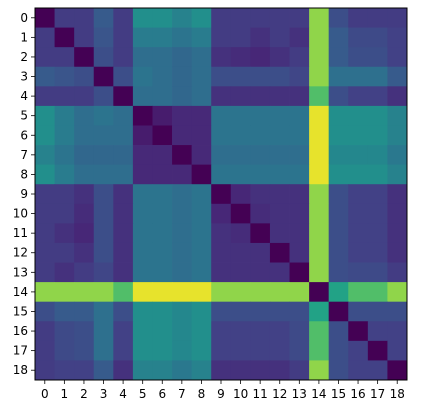 The width and height of the screenshot is (422, 405). What do you see at coordinates (20, 351) in the screenshot?
I see `y-tick-label: 17` at bounding box center [20, 351].